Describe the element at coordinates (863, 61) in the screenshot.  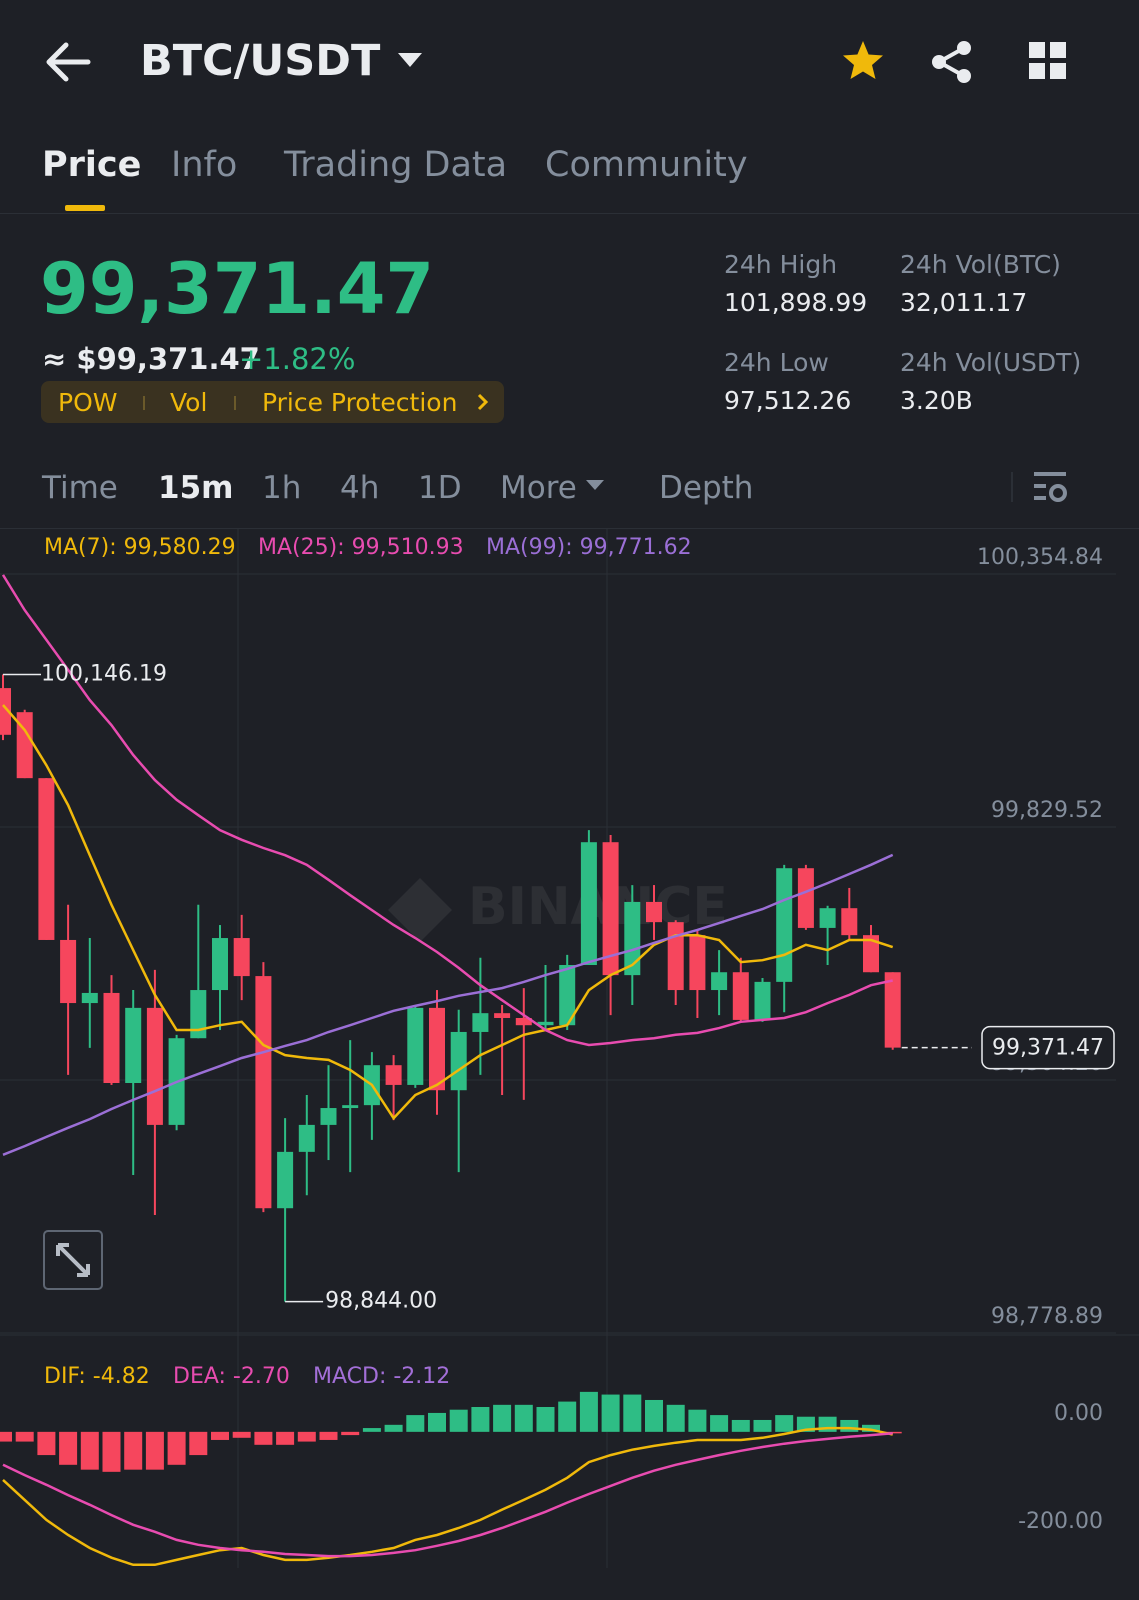
I see `favorite-star` at that location.